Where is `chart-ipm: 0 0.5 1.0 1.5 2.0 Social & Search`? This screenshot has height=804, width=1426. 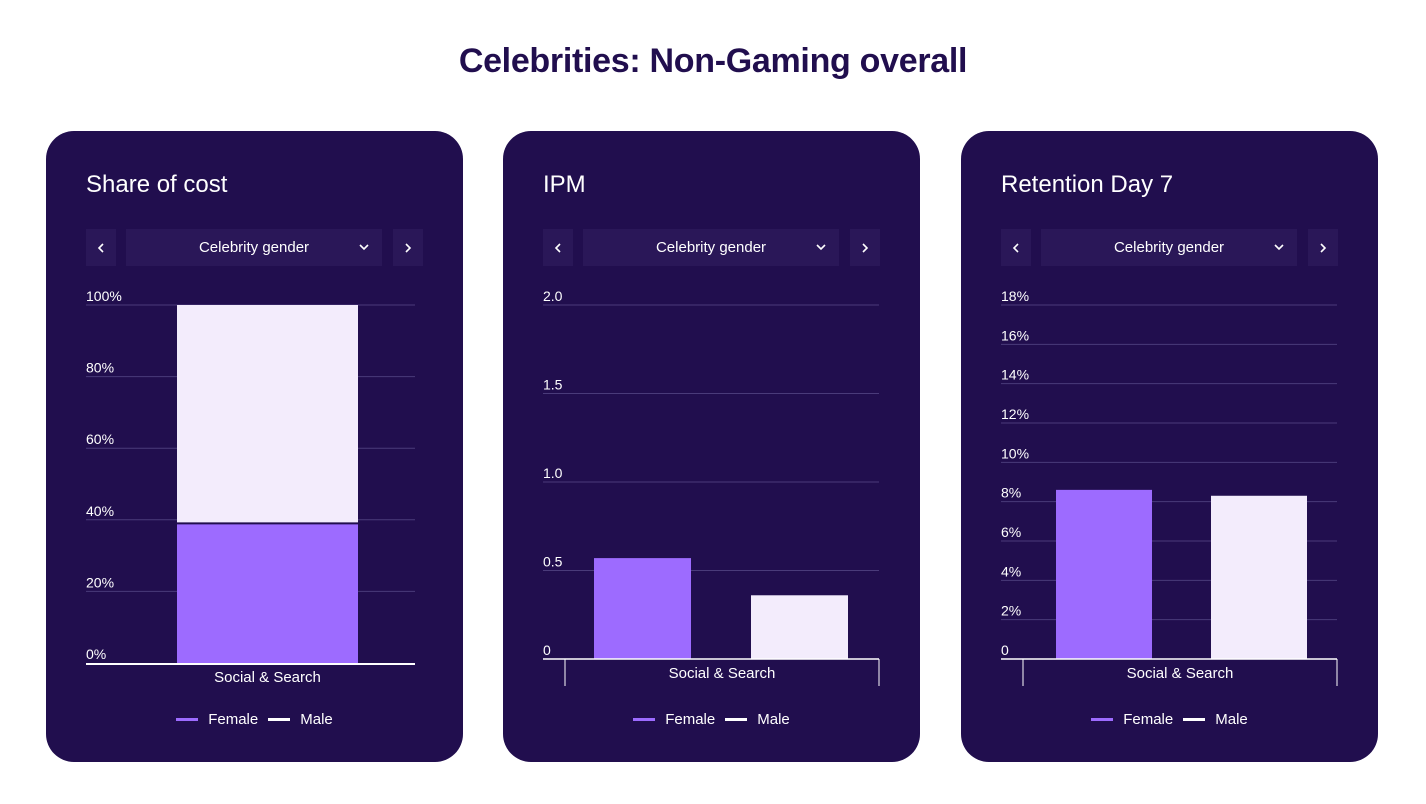 chart-ipm: 0 0.5 1.0 1.5 2.0 Social & Search is located at coordinates (711, 487).